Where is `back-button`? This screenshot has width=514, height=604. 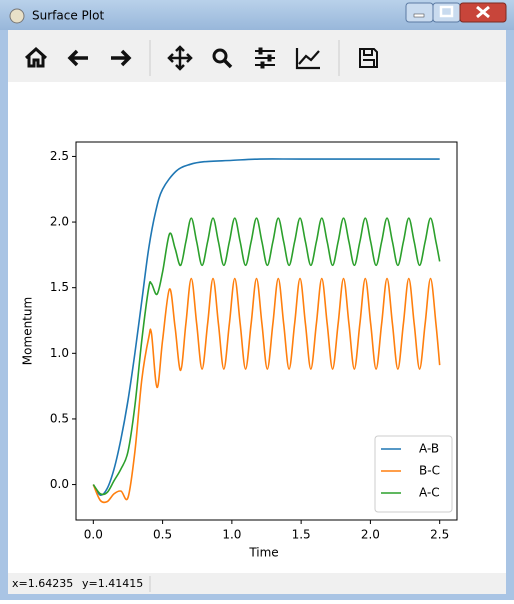 back-button is located at coordinates (77, 58).